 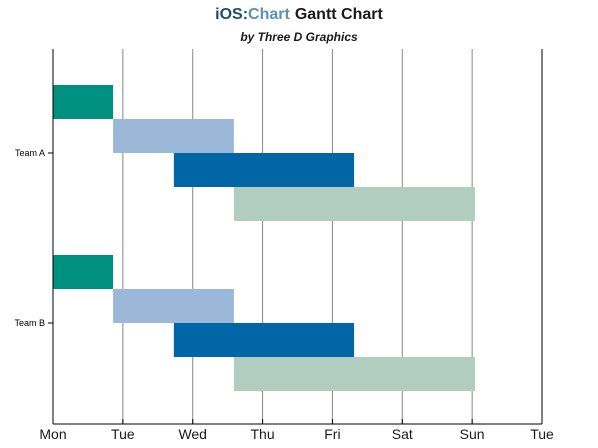 What do you see at coordinates (299, 37) in the screenshot?
I see `chart-subtitle: by Three D Graphics` at bounding box center [299, 37].